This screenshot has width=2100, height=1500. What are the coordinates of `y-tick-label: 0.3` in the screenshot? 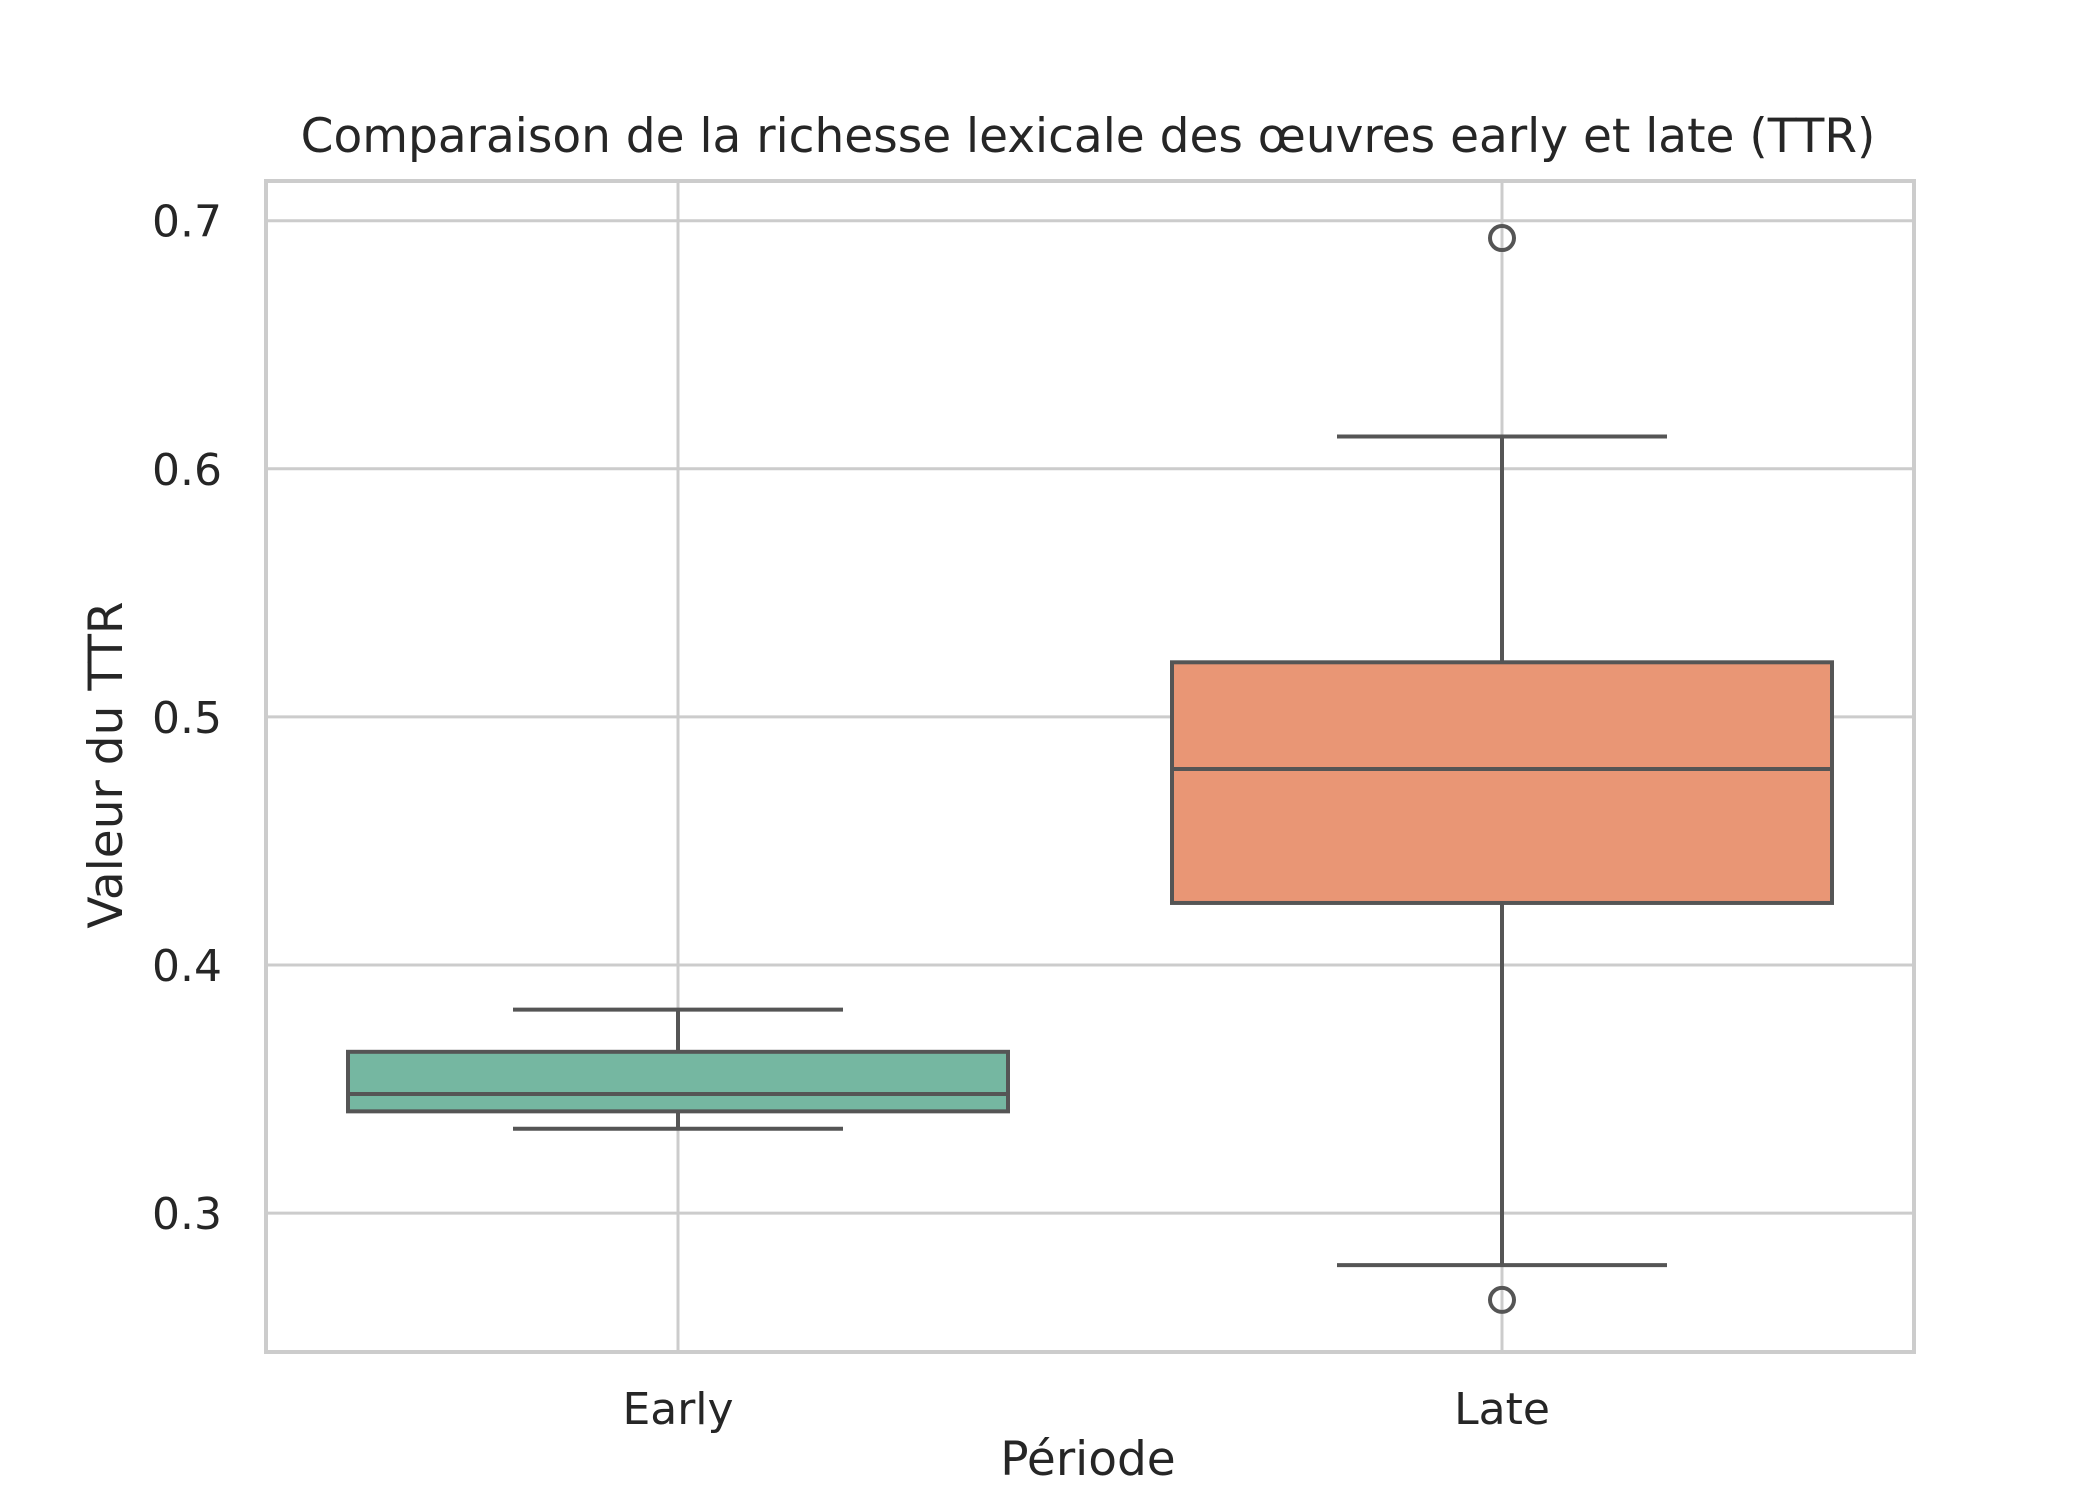 It's located at (187, 1214).